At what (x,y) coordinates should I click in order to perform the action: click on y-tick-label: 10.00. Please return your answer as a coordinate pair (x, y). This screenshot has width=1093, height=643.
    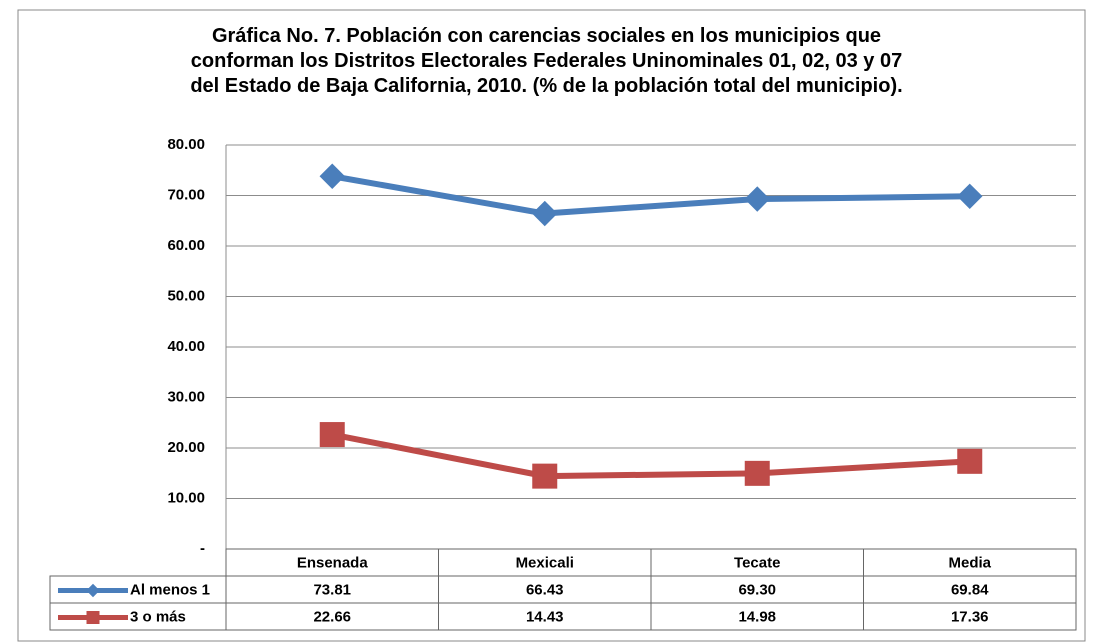
    Looking at the image, I should click on (186, 497).